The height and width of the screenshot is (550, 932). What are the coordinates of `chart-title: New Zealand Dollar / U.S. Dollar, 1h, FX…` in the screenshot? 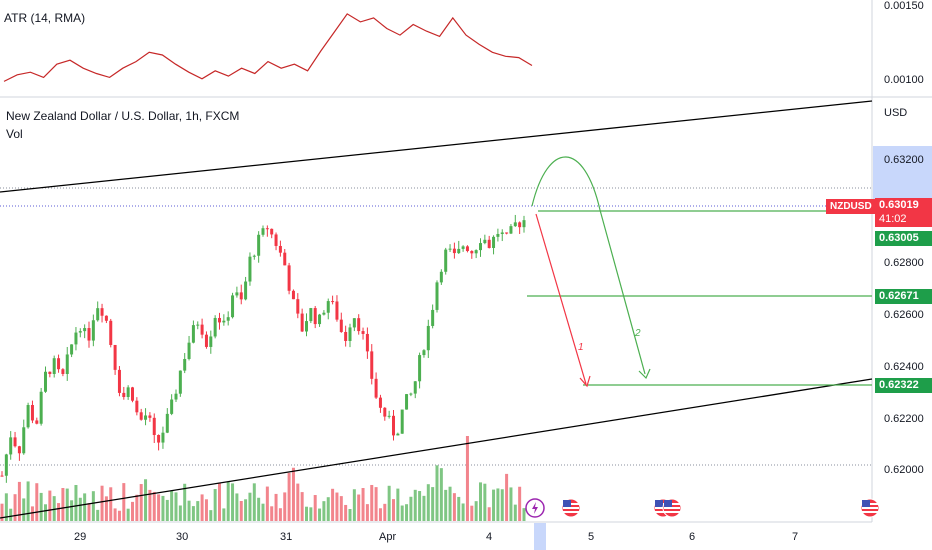 It's located at (123, 116).